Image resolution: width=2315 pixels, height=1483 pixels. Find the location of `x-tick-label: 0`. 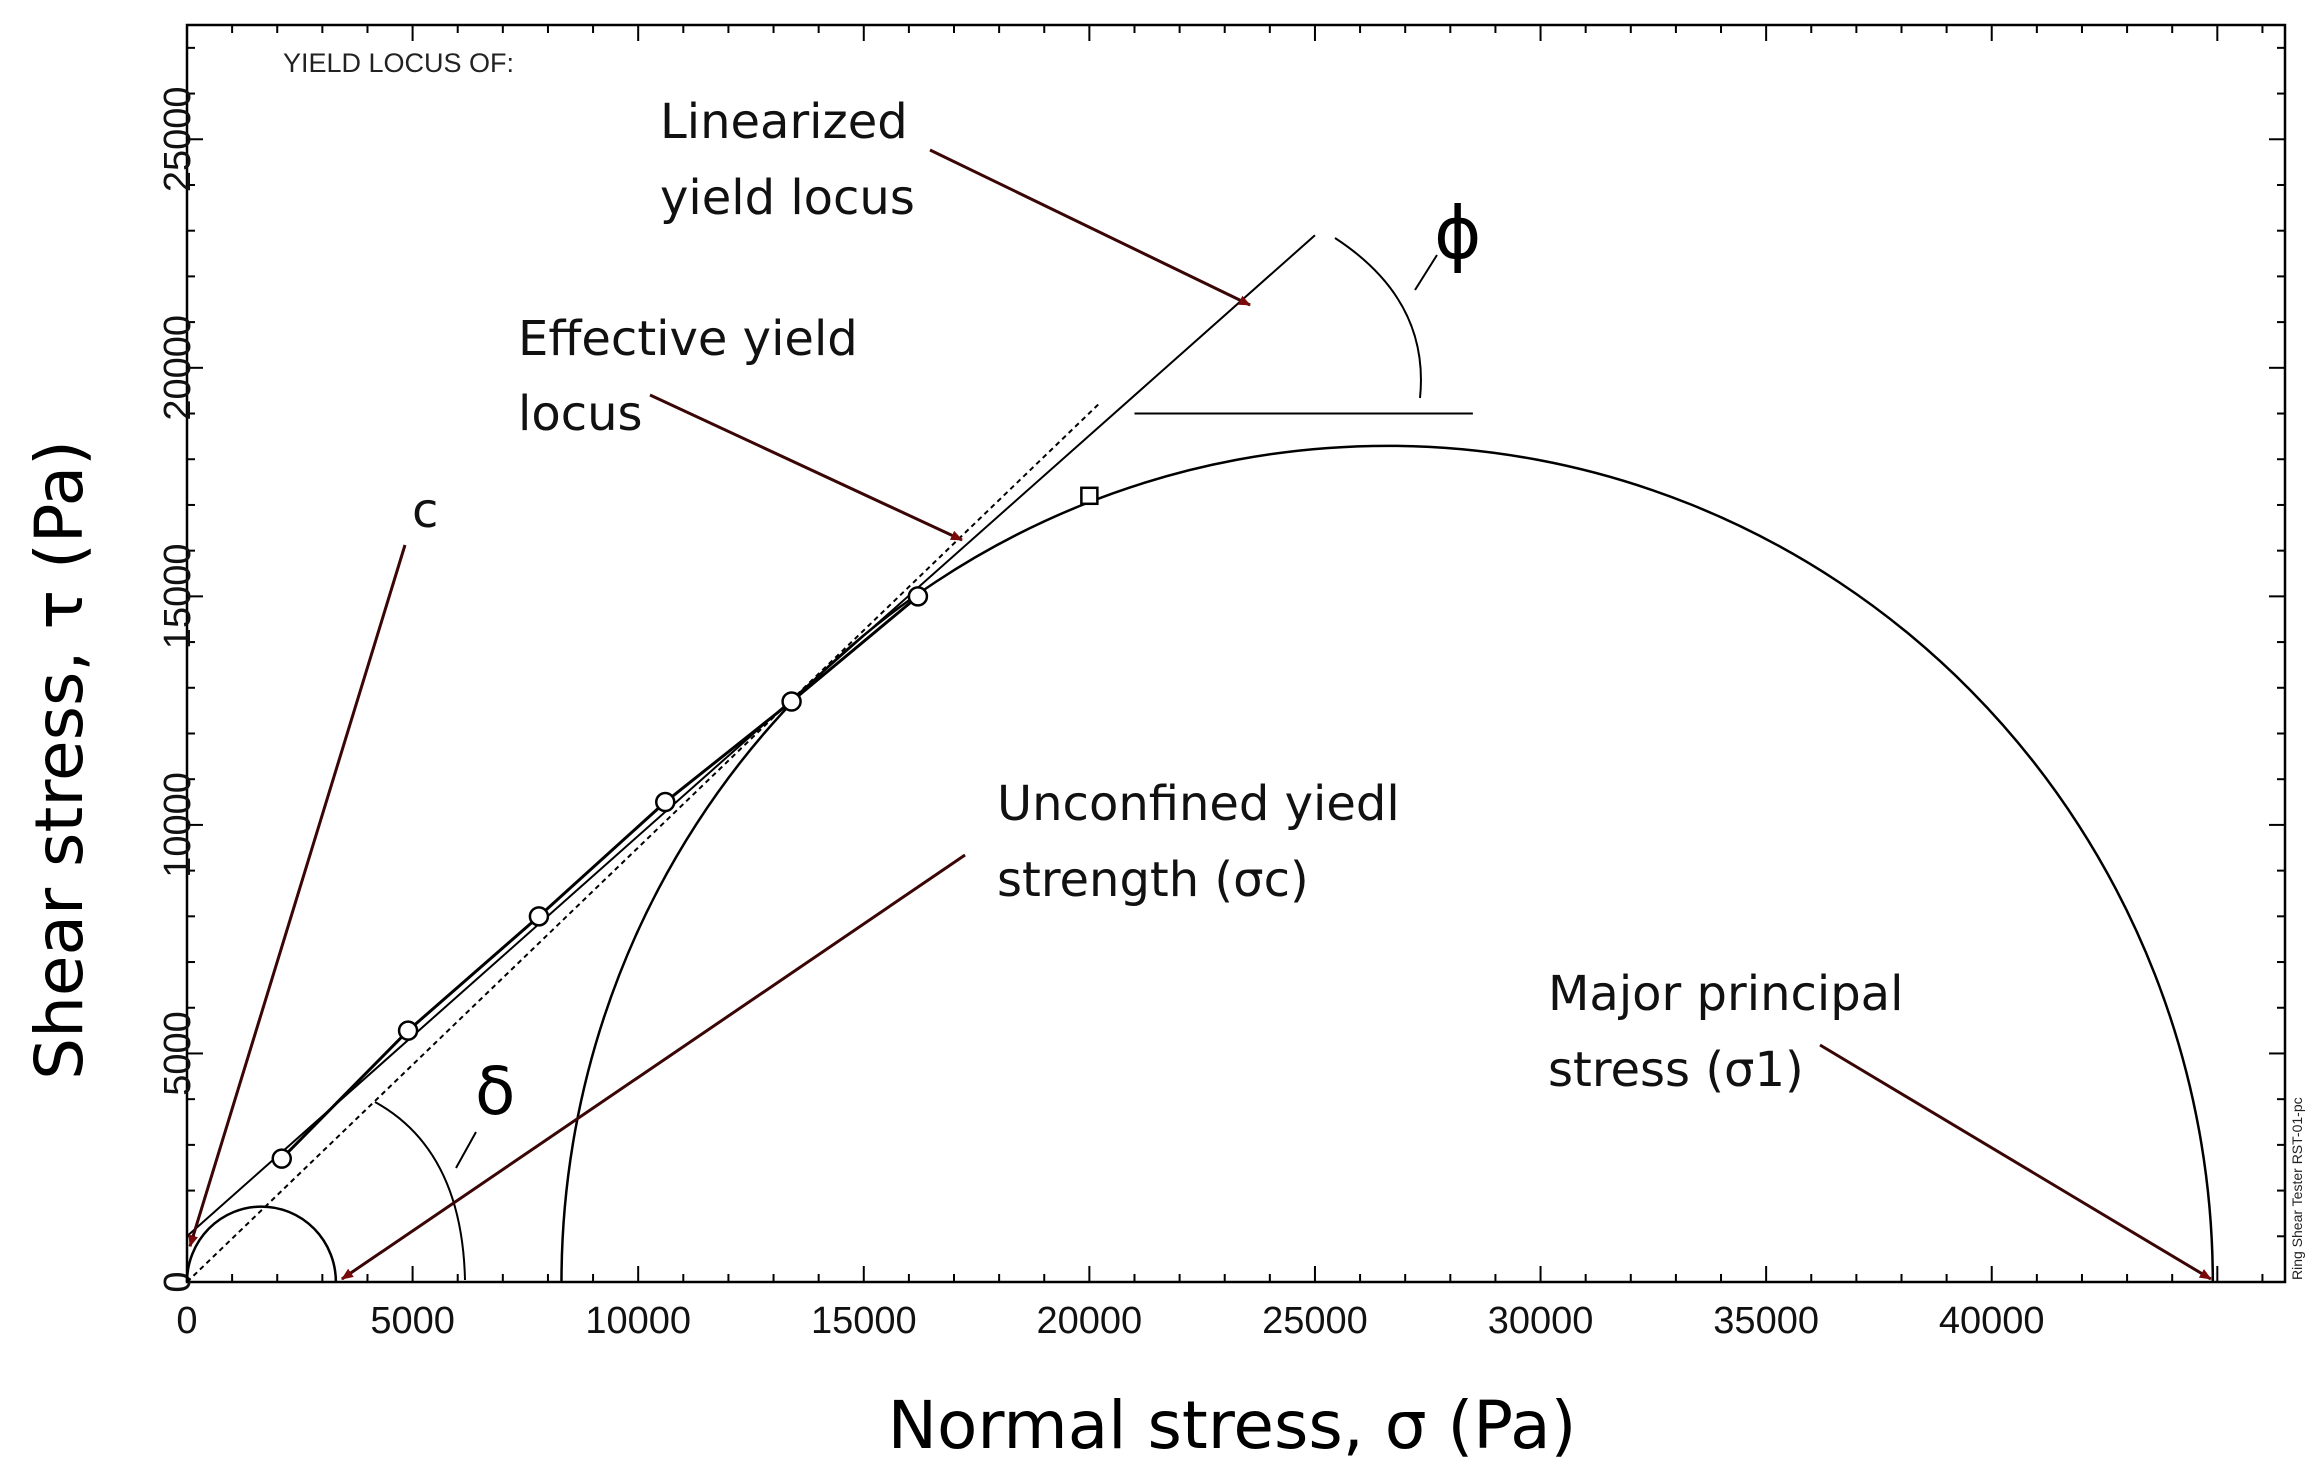

x-tick-label: 0 is located at coordinates (186, 1321).